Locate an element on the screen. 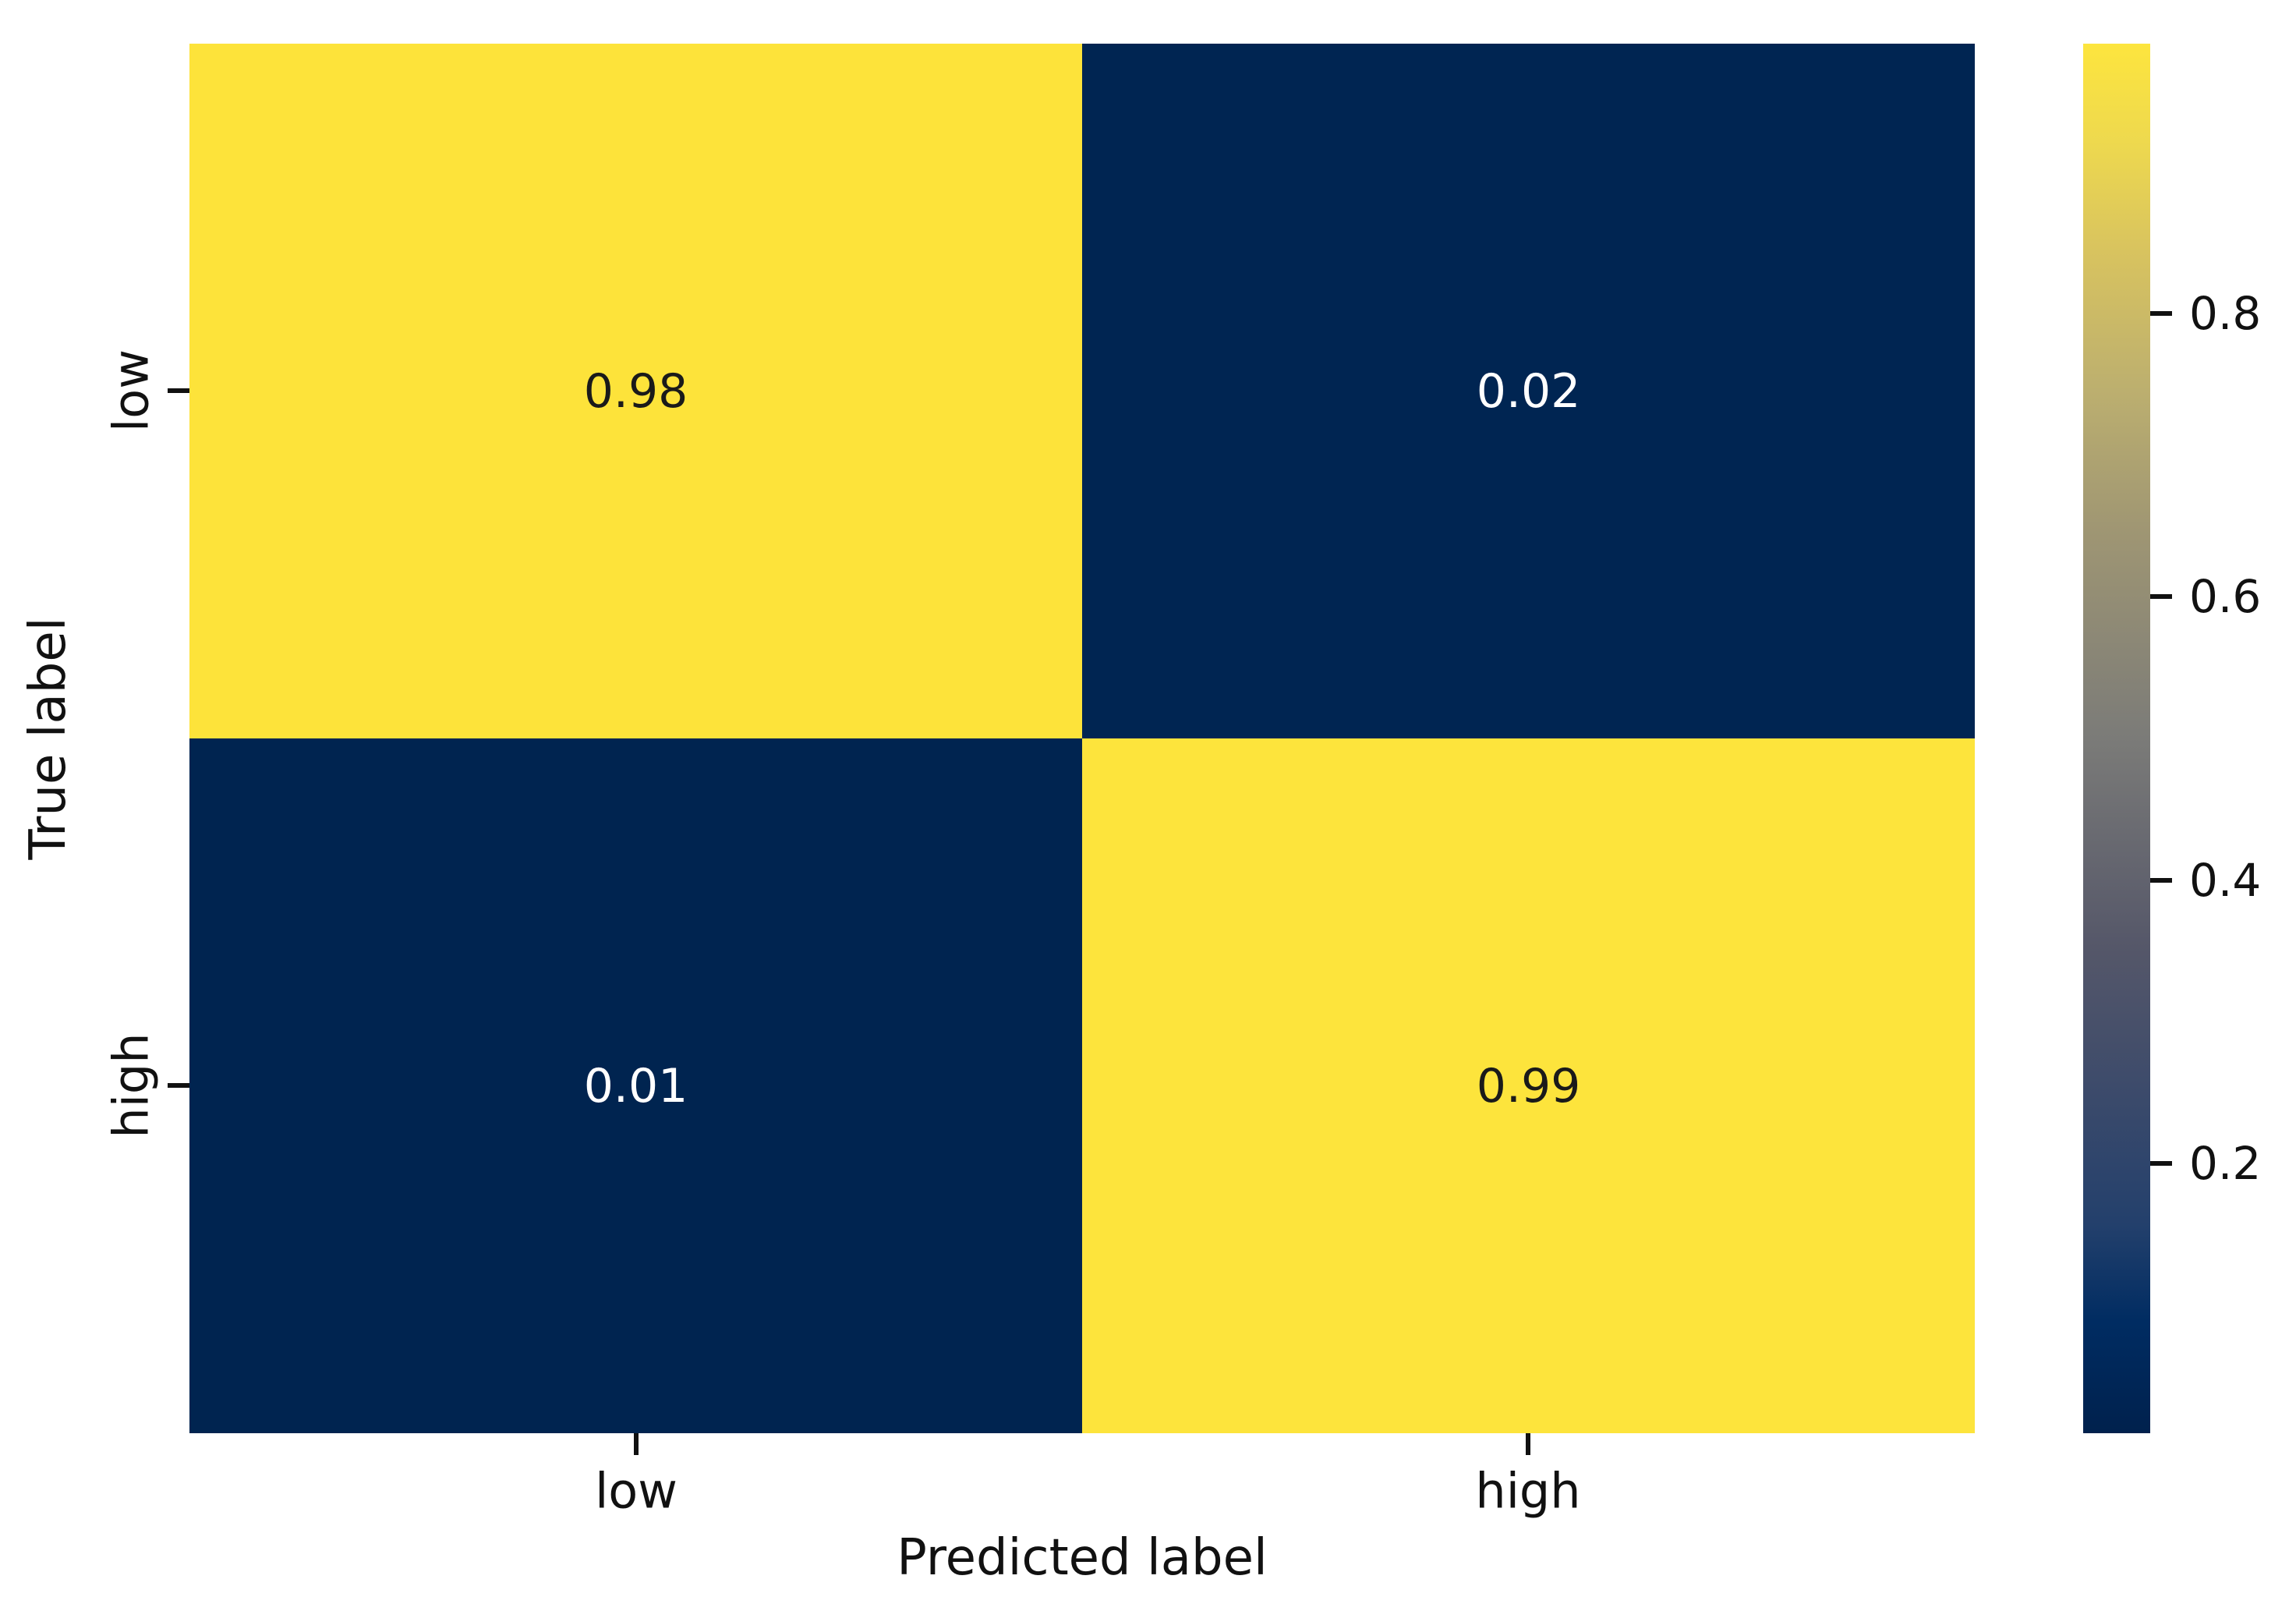 The image size is (2296, 1611). colorbar-tick-label: 0.4 is located at coordinates (2225, 880).